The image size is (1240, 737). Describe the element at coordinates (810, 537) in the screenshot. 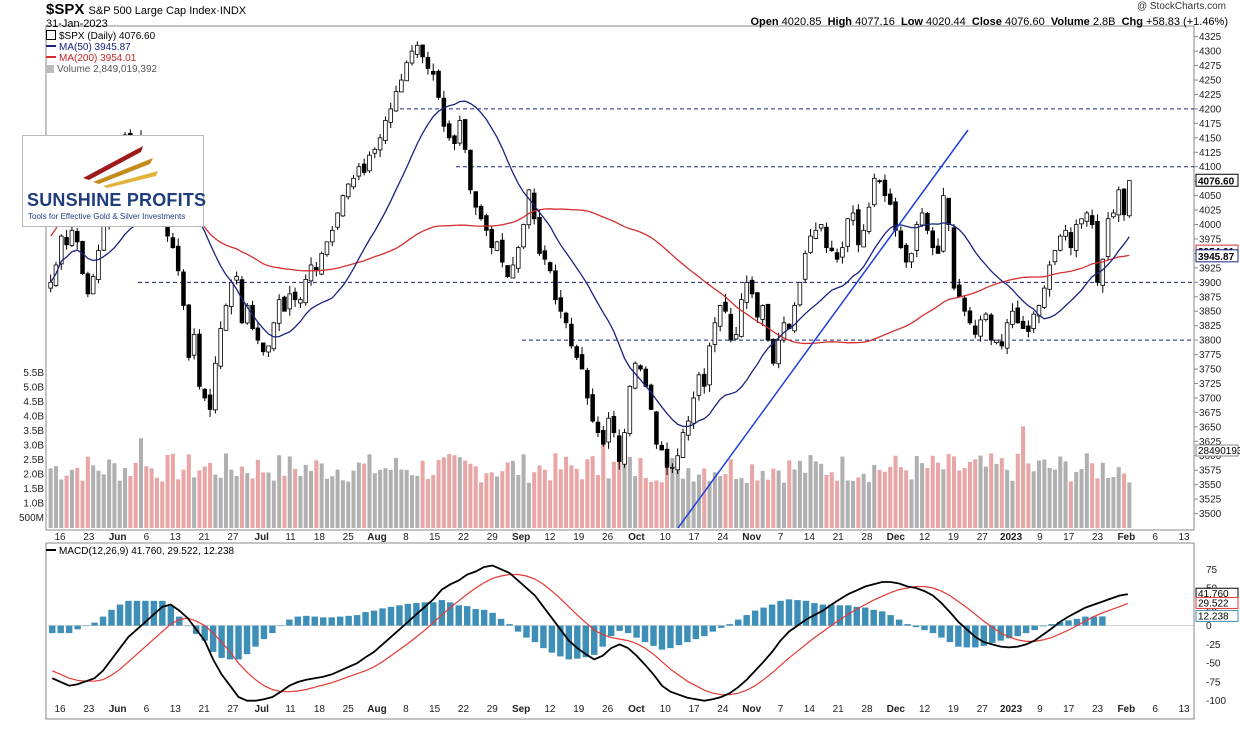

I see `date-label: 14` at that location.